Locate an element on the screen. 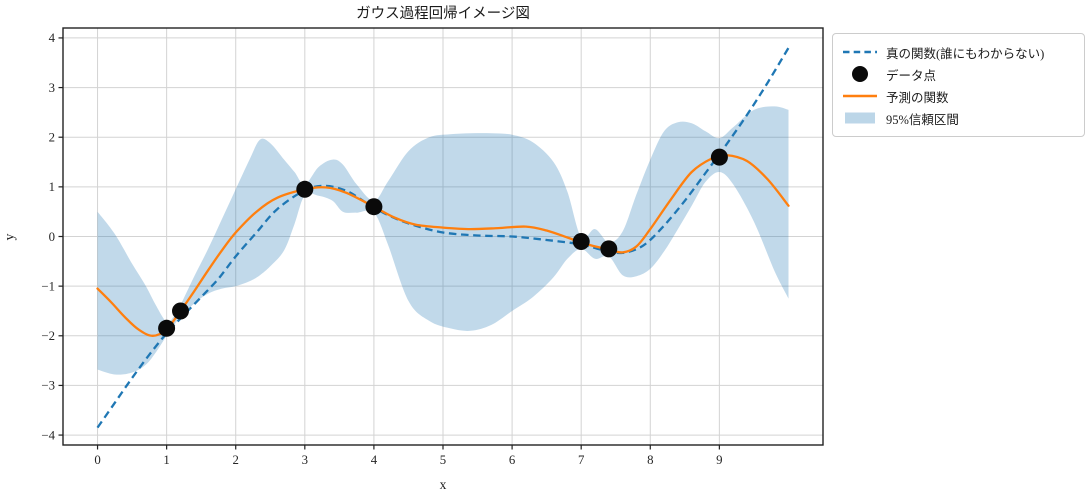 Image resolution: width=1089 pixels, height=502 pixels. legend-label: 95%信頼区間 is located at coordinates (922, 119).